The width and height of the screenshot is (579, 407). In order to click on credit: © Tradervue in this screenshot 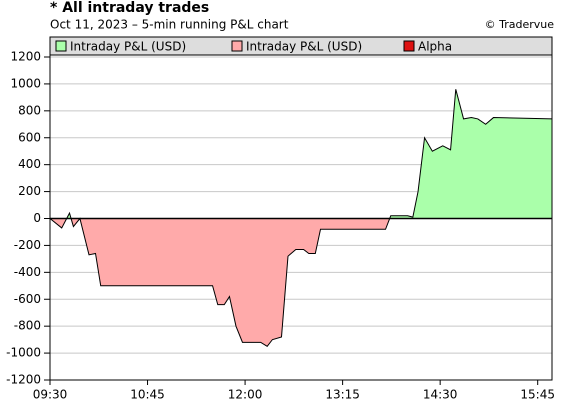, I will do `click(520, 24)`.